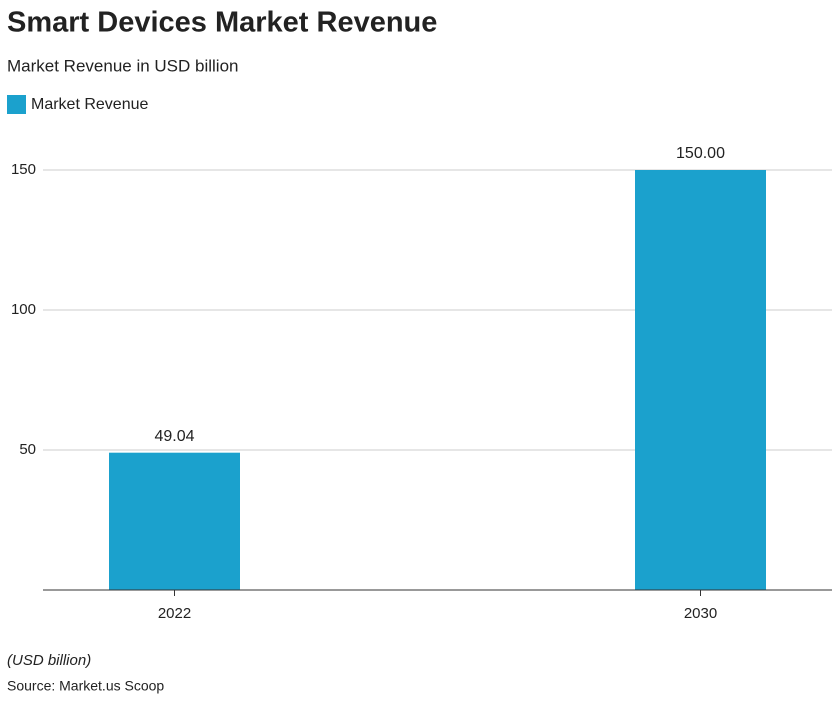 Image resolution: width=840 pixels, height=701 pixels. Describe the element at coordinates (27, 449) in the screenshot. I see `y-tick-label: 50` at that location.